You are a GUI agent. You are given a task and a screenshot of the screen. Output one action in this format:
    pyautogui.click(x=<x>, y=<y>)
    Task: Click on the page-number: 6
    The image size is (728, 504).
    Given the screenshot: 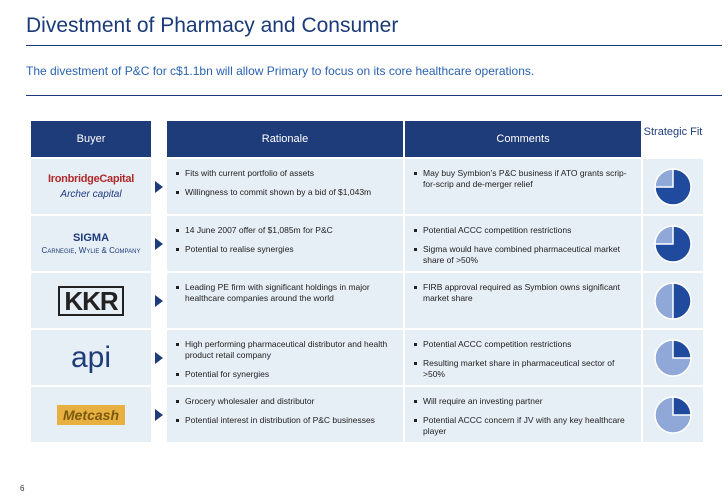 What is the action you would take?
    pyautogui.click(x=22, y=488)
    